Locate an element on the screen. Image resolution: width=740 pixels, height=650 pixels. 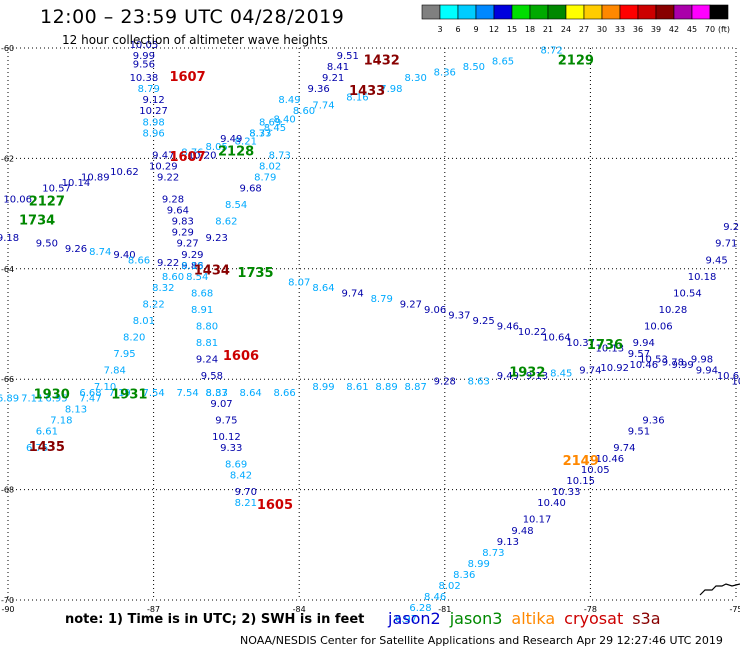
wave-height-value: 9.78 is located at coordinates (673, 362).